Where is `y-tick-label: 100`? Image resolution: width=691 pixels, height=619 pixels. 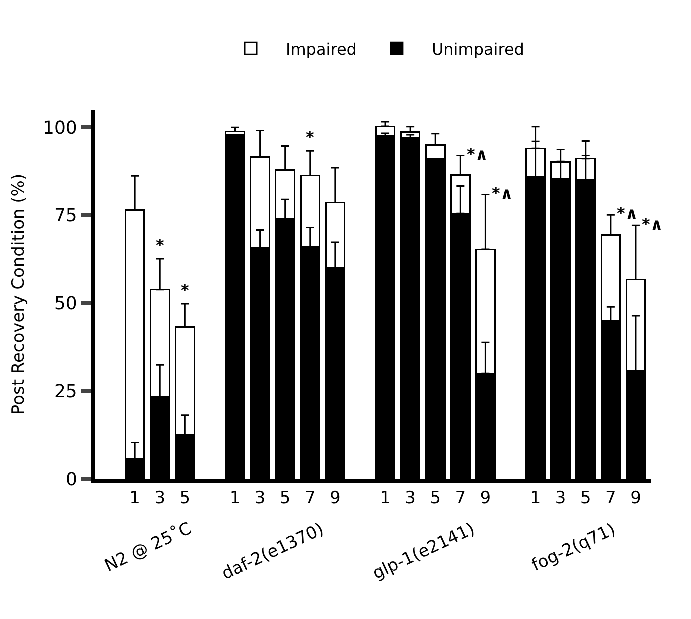 y-tick-label: 100 is located at coordinates (60, 128).